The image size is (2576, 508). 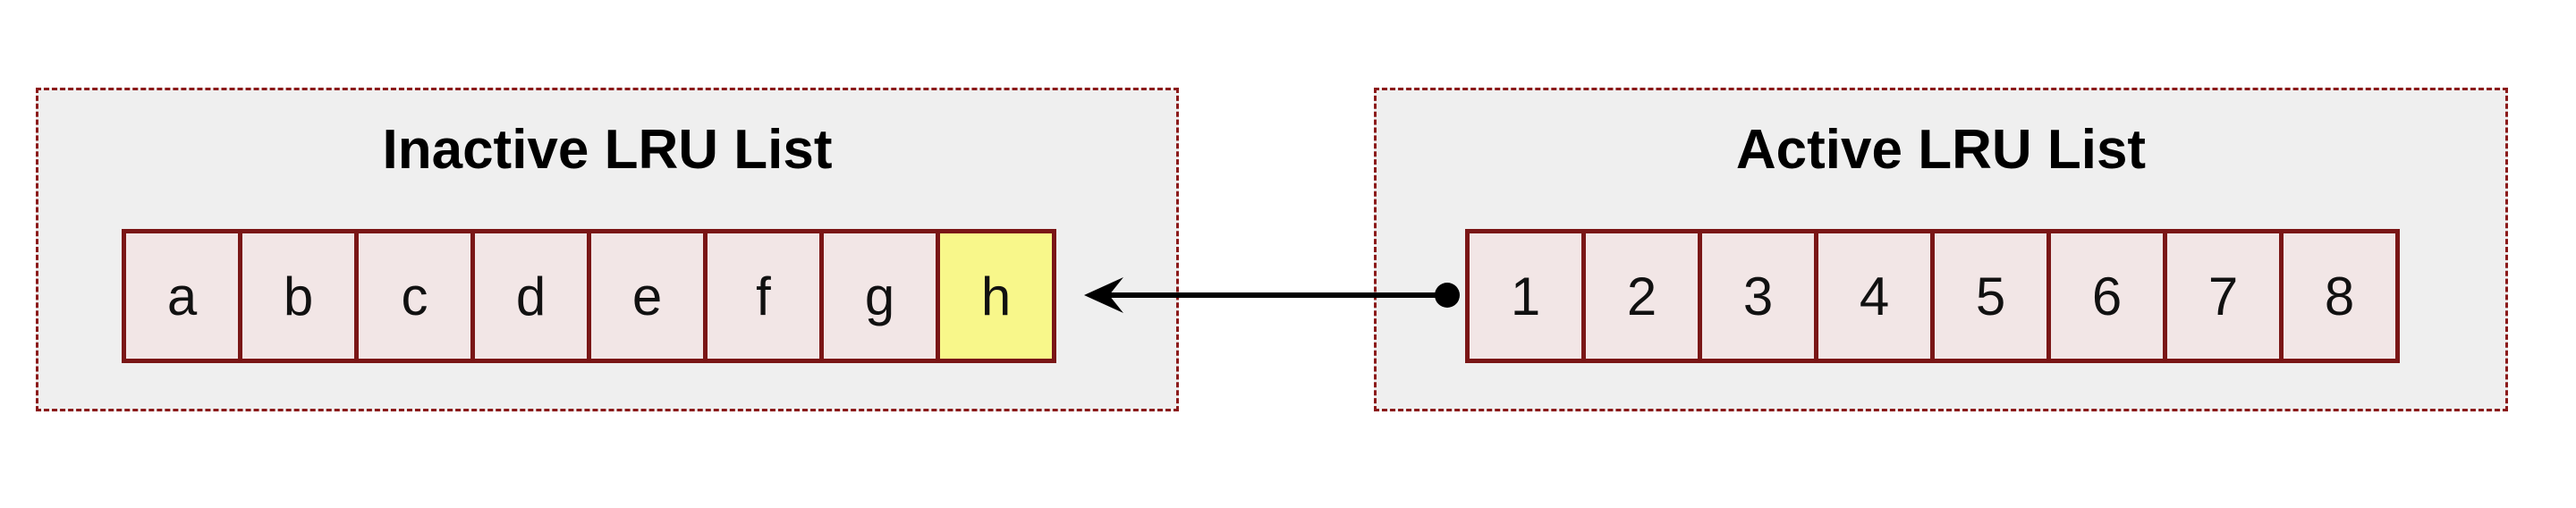 I want to click on inactive-cell-d: d, so click(x=530, y=296).